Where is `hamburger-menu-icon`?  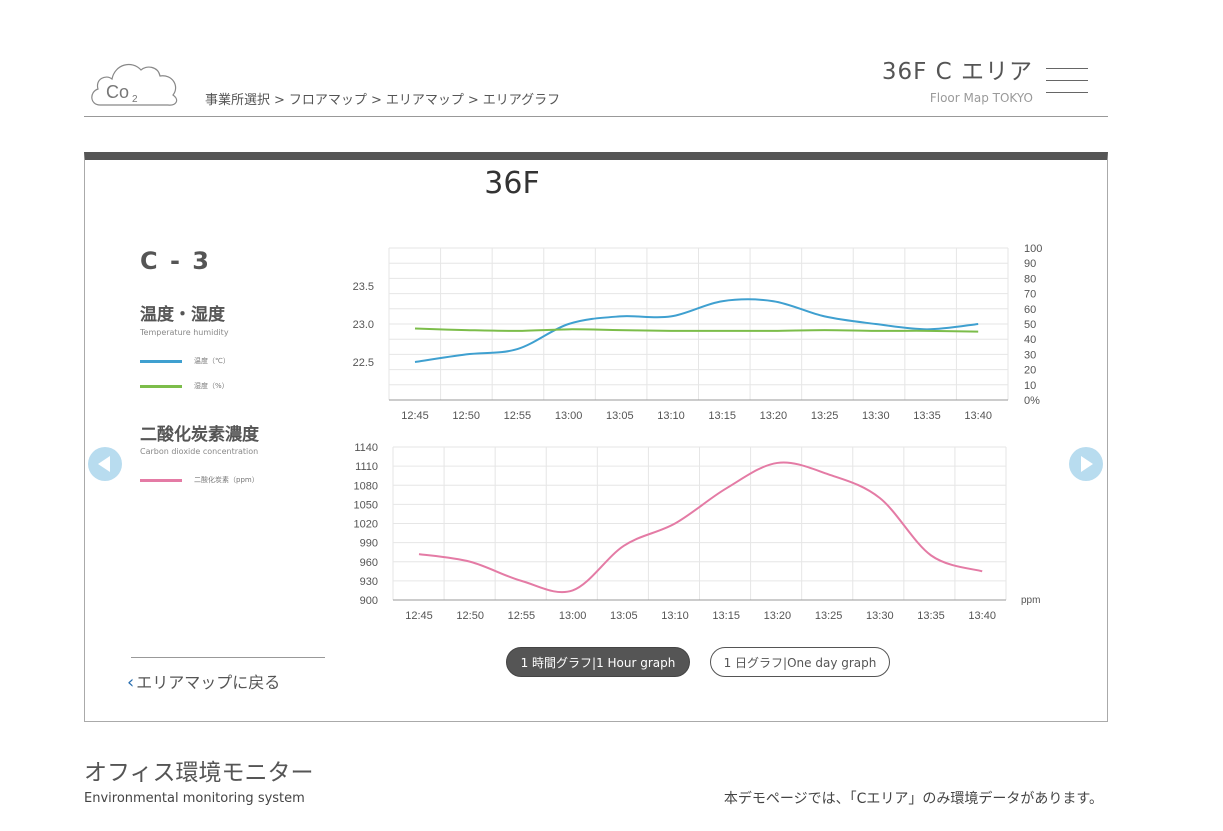 hamburger-menu-icon is located at coordinates (1067, 80).